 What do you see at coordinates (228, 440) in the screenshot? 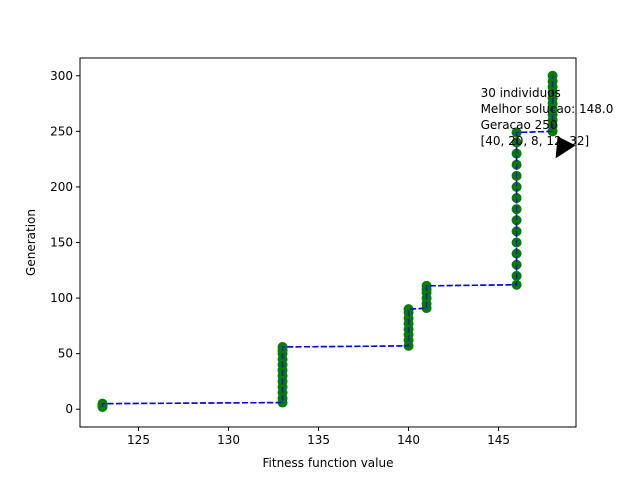
I see `x-tick-label: 130` at bounding box center [228, 440].